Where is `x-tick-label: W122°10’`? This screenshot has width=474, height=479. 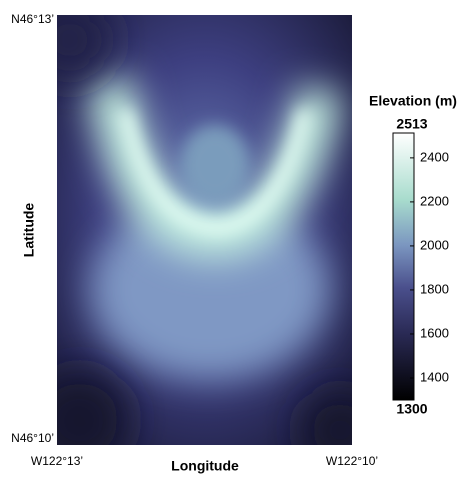
x-tick-label: W122°10’ is located at coordinates (352, 461).